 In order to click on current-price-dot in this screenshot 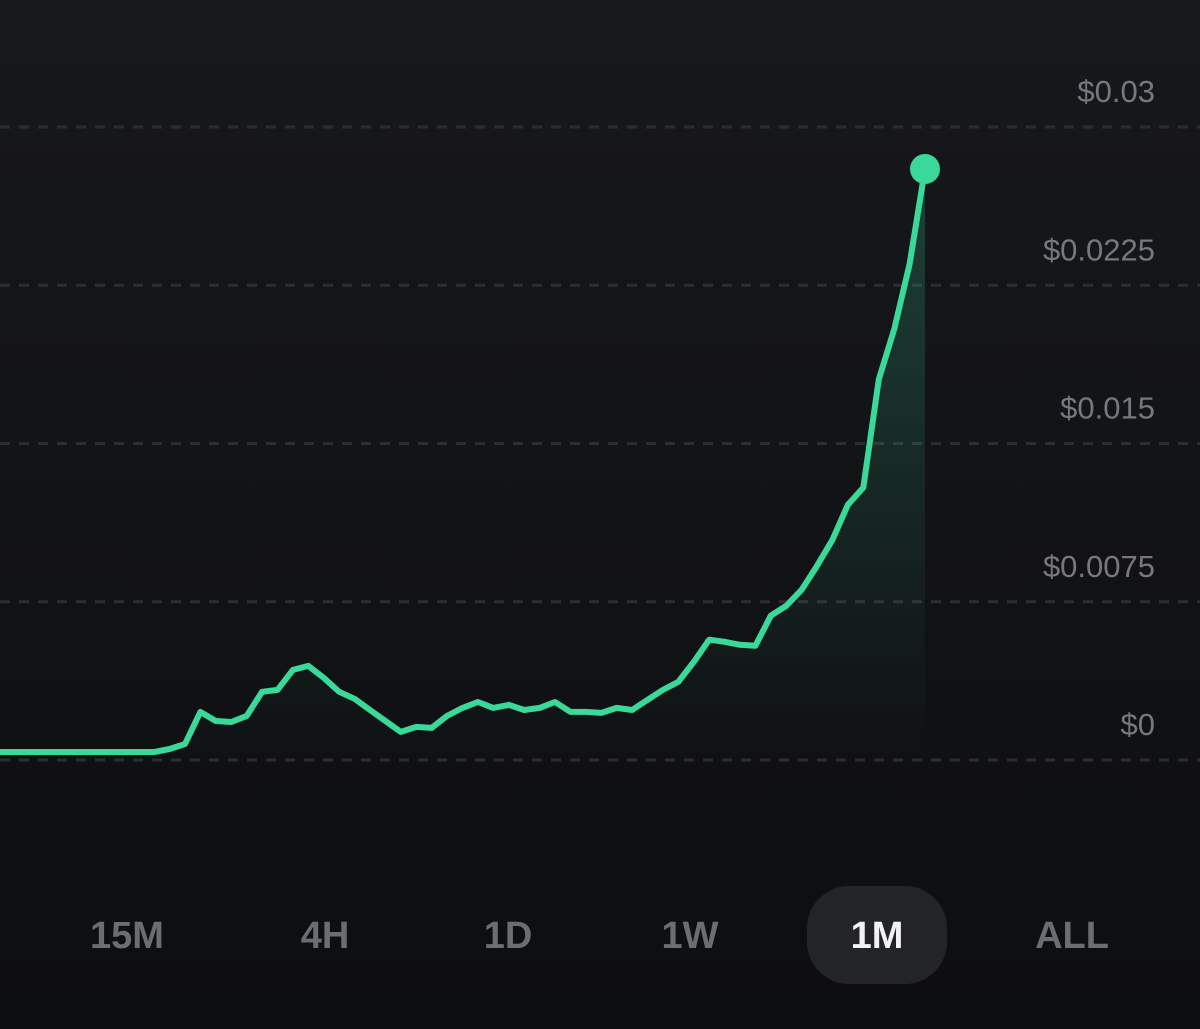, I will do `click(925, 168)`.